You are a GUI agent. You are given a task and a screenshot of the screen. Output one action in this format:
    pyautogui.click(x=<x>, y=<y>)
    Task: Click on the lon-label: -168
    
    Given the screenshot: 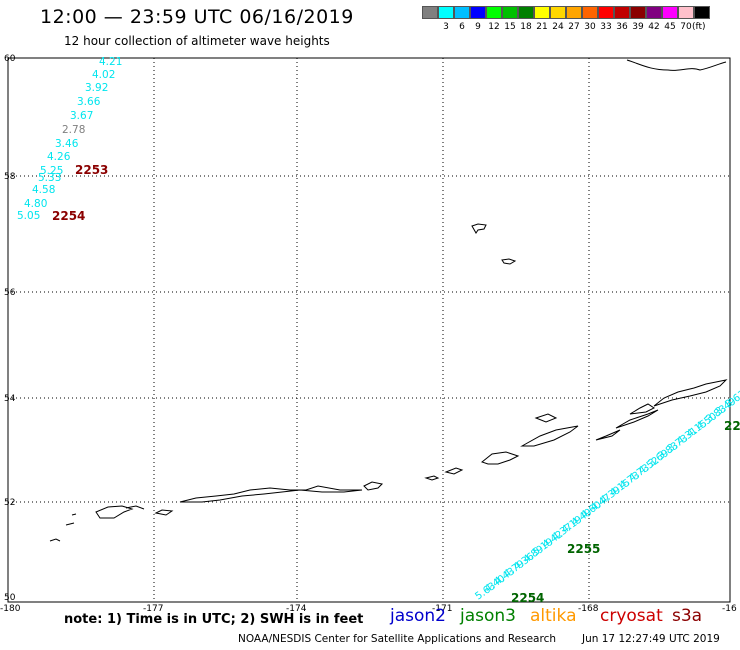 What is the action you would take?
    pyautogui.click(x=588, y=609)
    